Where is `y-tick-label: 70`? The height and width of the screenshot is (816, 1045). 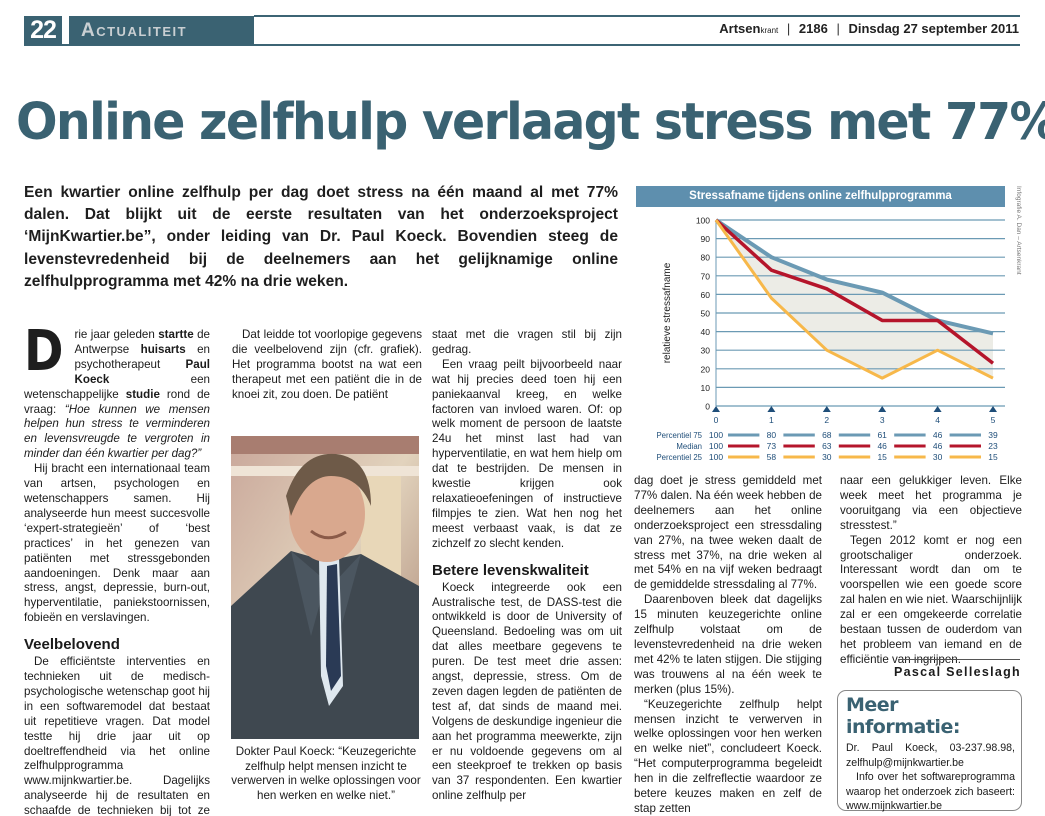 y-tick-label: 70 is located at coordinates (706, 276).